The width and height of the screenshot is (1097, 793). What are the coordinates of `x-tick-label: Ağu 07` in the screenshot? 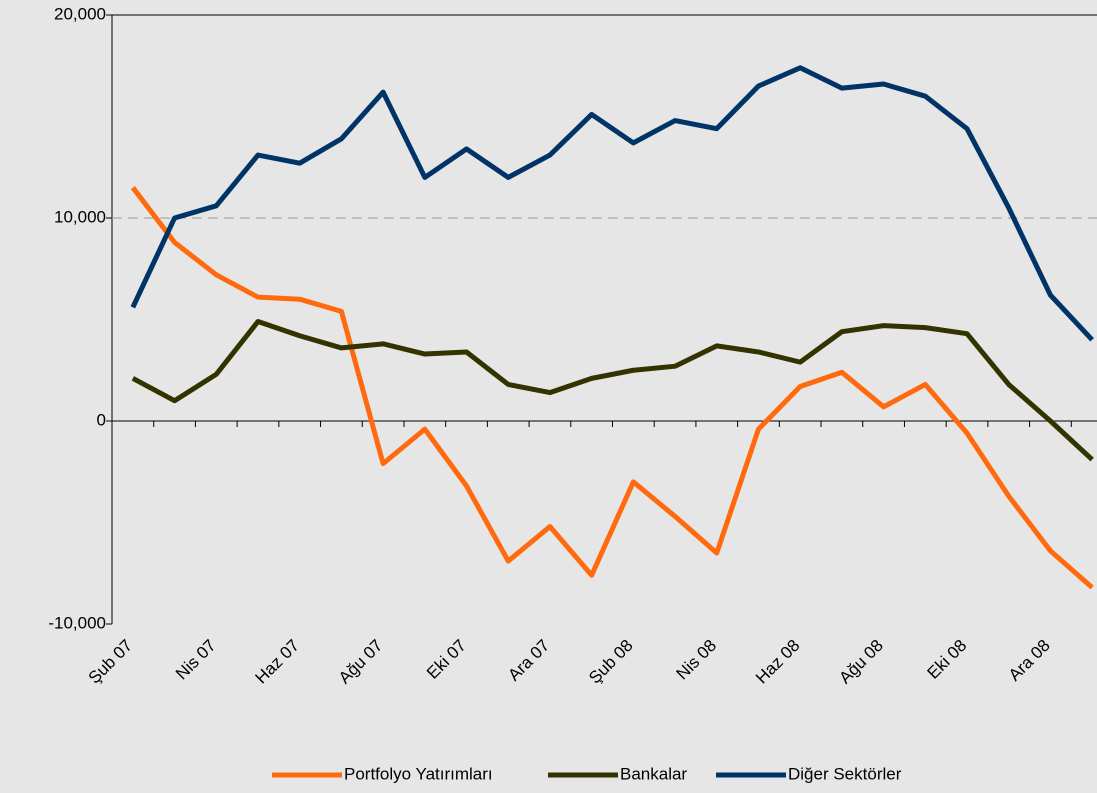 It's located at (361, 662).